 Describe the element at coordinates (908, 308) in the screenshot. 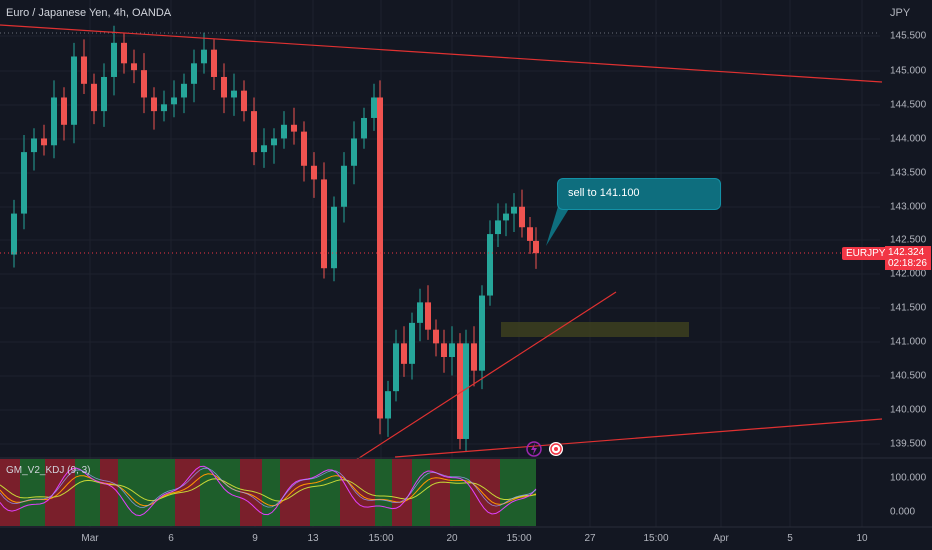

I see `price-tick: 141.500` at that location.